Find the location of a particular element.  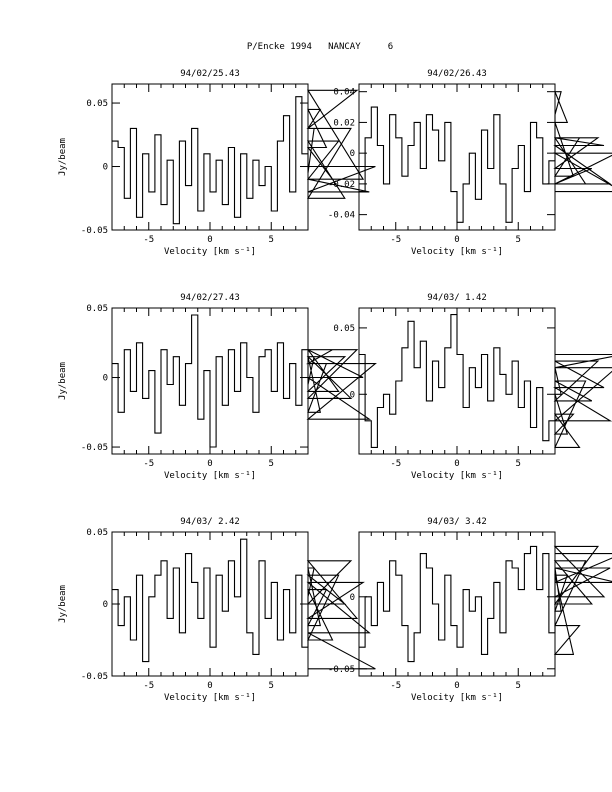

panel-title: 94/03/ 3.42 is located at coordinates (457, 522).